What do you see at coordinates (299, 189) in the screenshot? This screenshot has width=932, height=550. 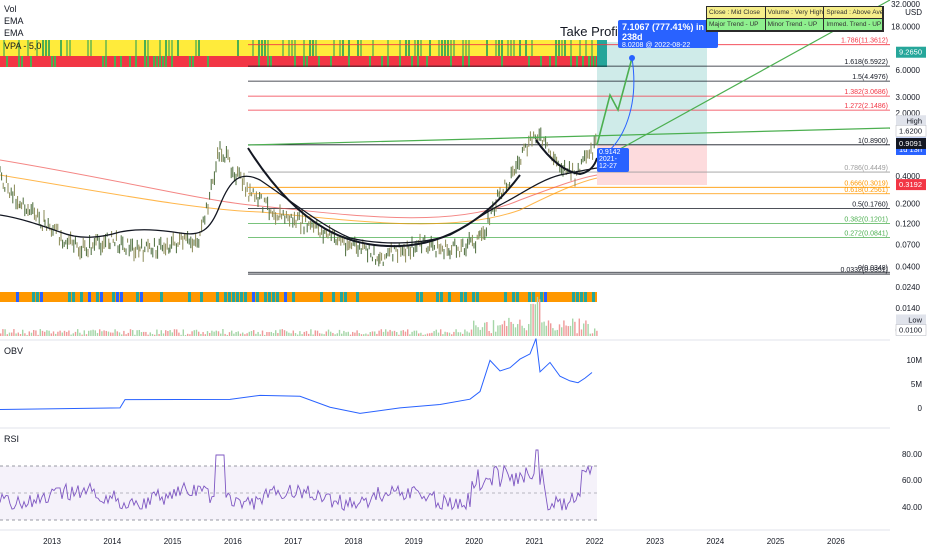 I see `ema-red-line` at bounding box center [299, 189].